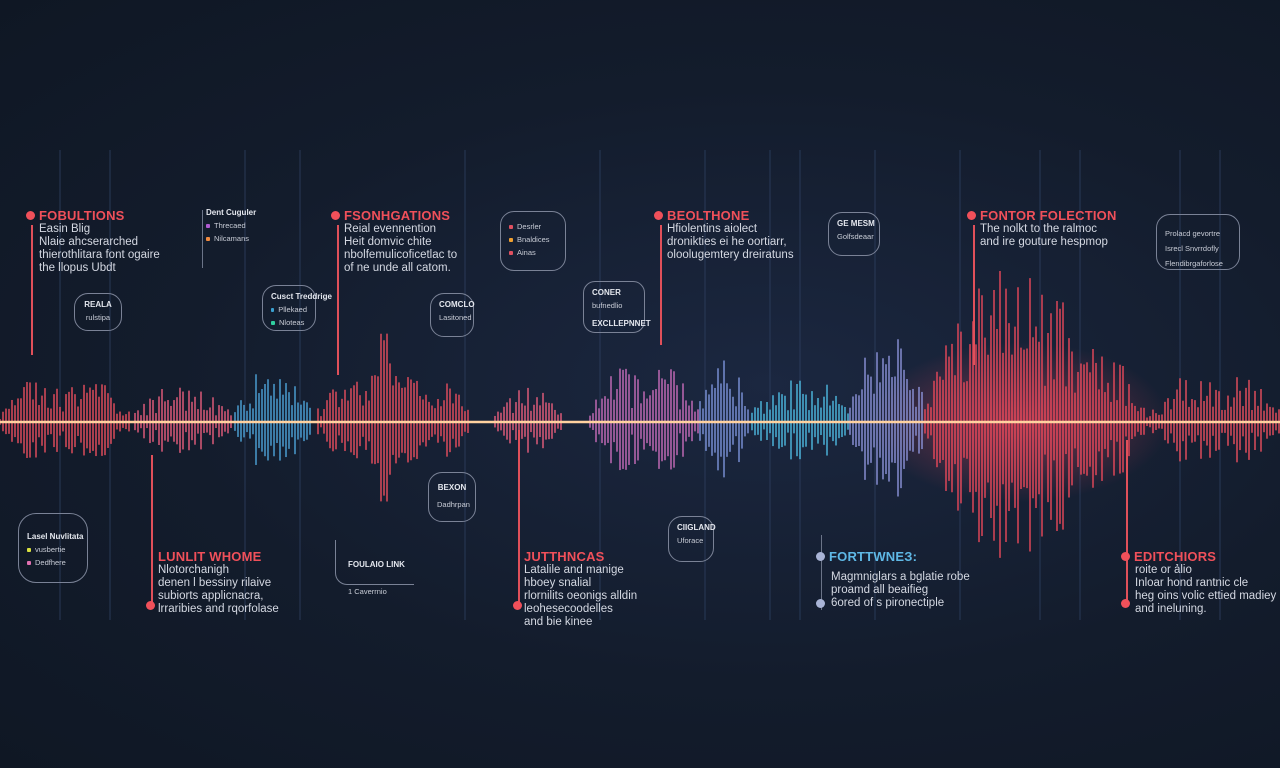 The height and width of the screenshot is (768, 1280). I want to click on callout-text: Dadhrpan, so click(453, 504).